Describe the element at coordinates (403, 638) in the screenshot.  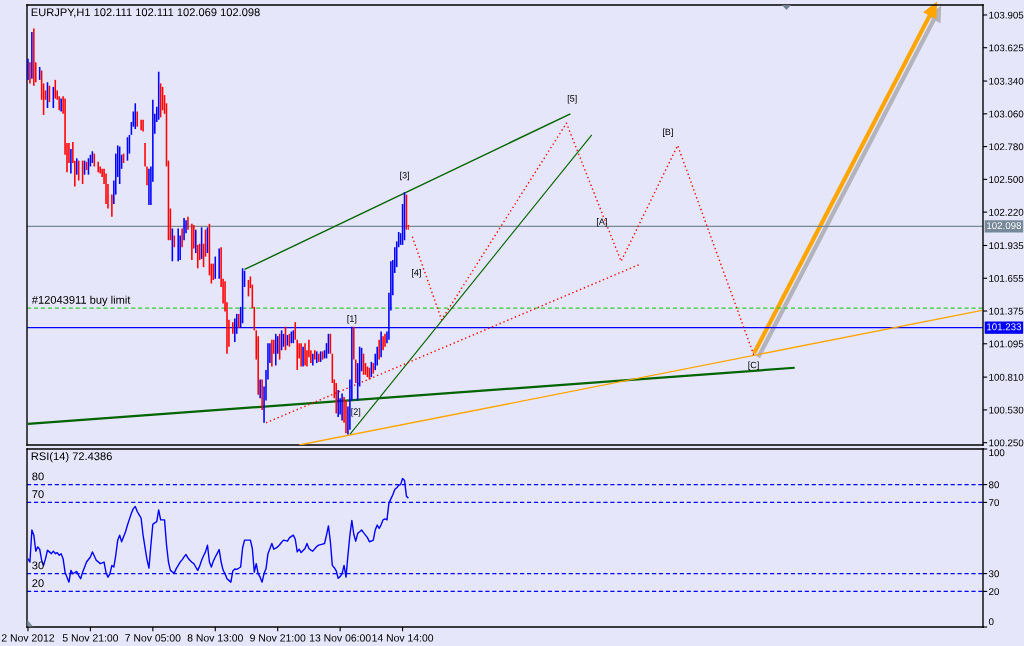
I see `x-tick-label: 14 Nov 14:00` at that location.